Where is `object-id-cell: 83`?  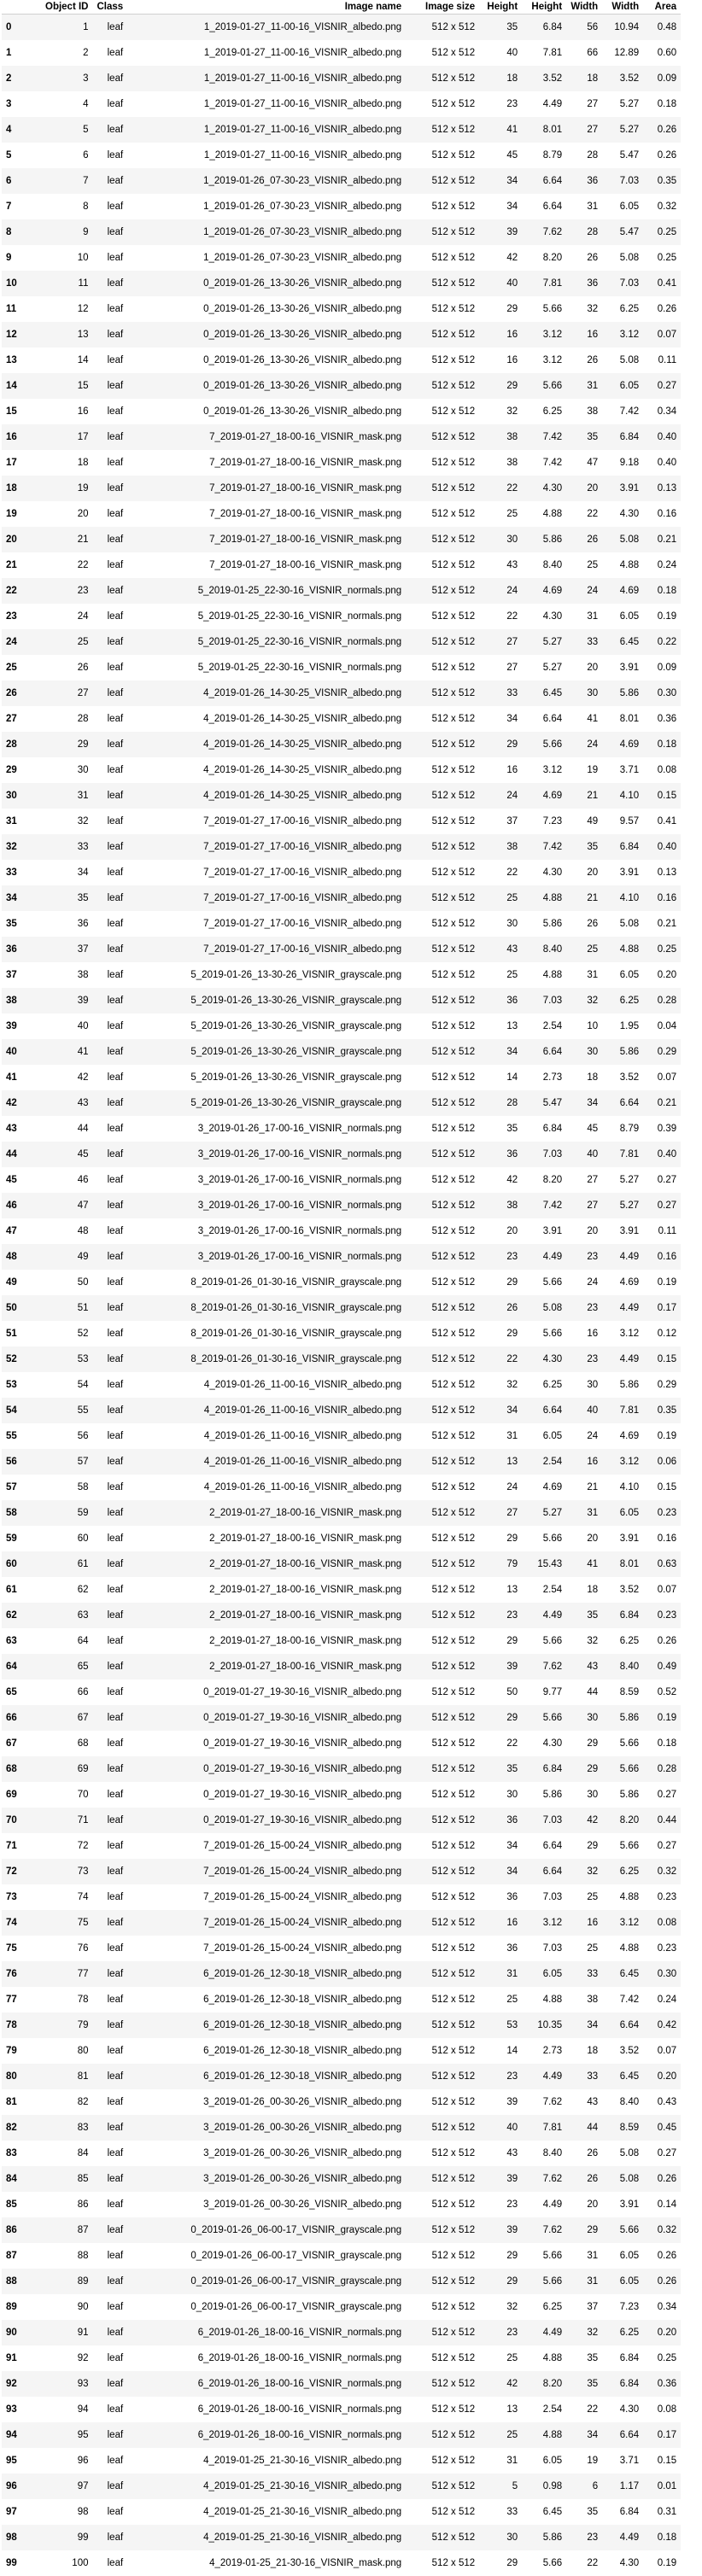 object-id-cell: 83 is located at coordinates (66, 2128).